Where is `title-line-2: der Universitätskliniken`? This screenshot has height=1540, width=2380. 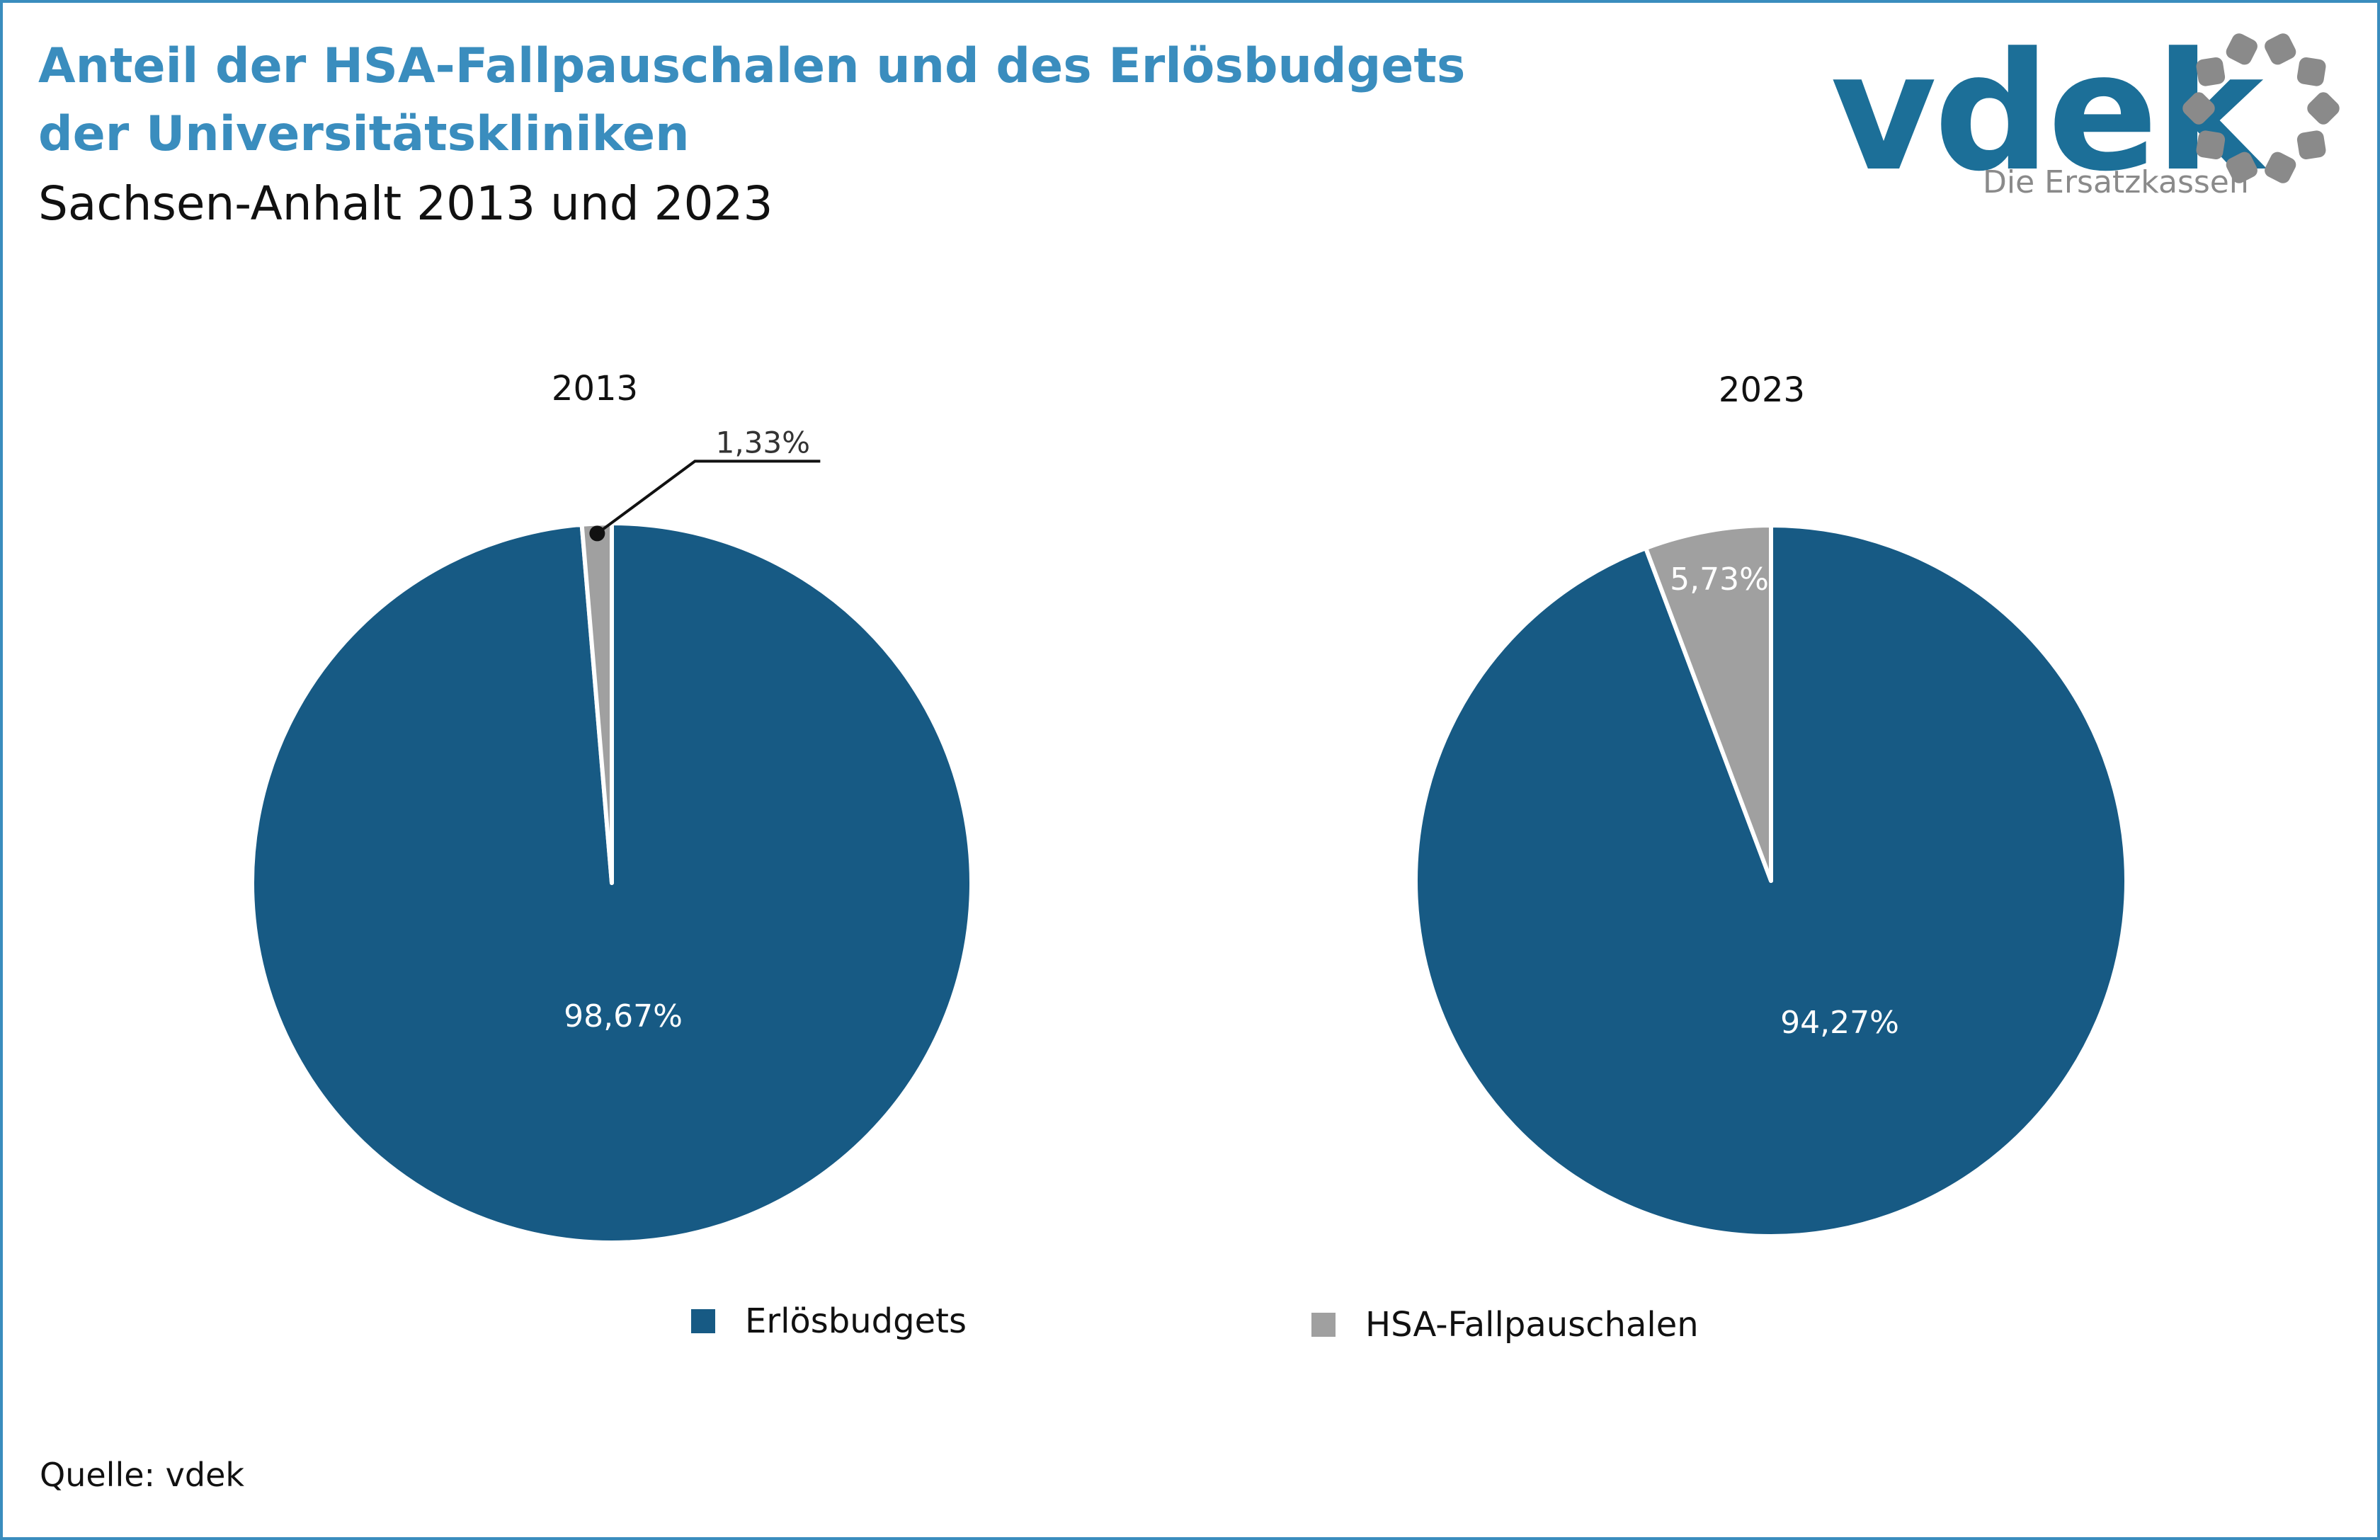
title-line-2: der Universitätskliniken is located at coordinates (364, 134).